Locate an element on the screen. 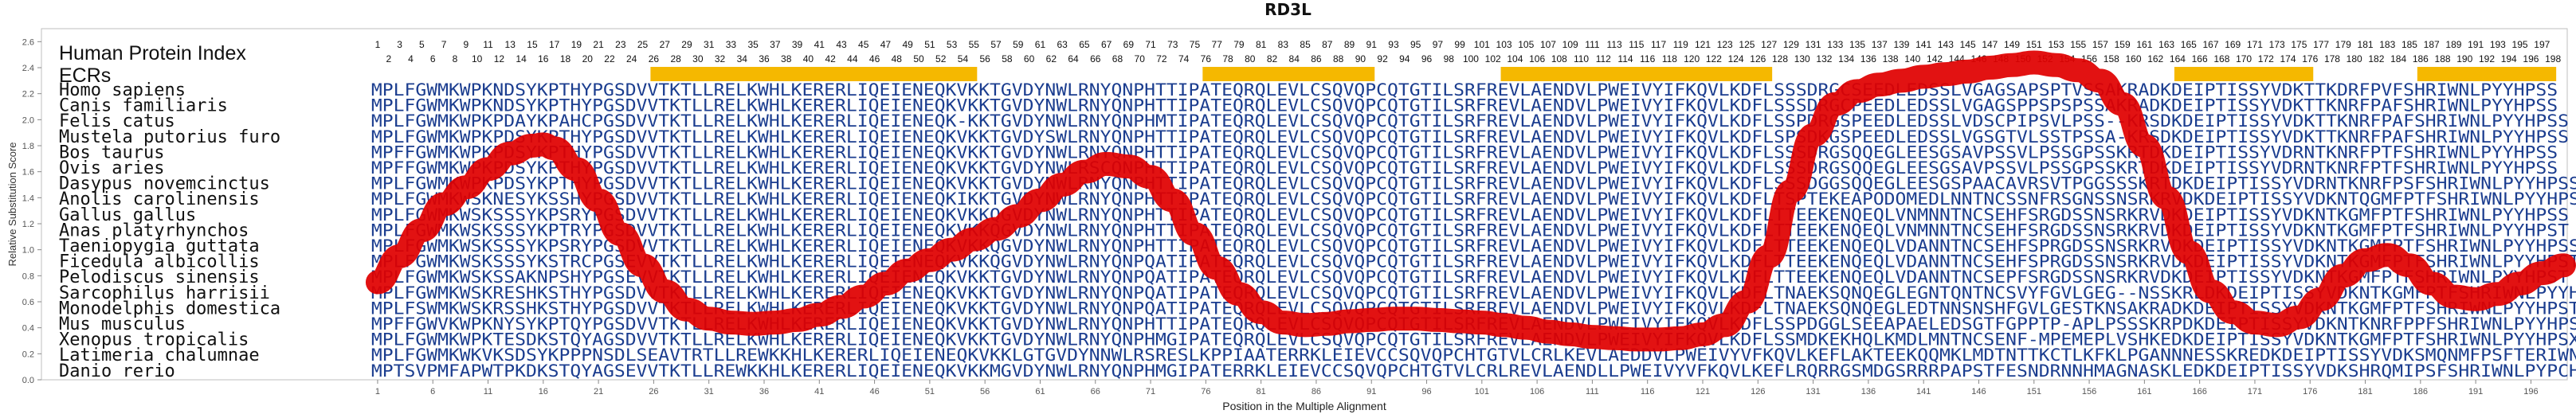  human-index-number: 123 is located at coordinates (1725, 44).